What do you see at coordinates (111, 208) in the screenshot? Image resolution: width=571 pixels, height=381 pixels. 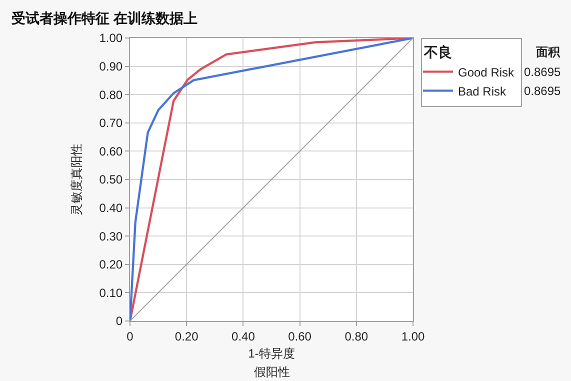 I see `y-tick-label: 0.40` at bounding box center [111, 208].